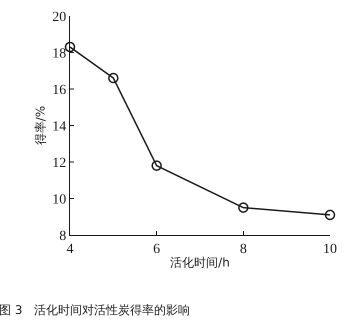 The height and width of the screenshot is (320, 350). I want to click on y-tick-label: 14, so click(59, 126).